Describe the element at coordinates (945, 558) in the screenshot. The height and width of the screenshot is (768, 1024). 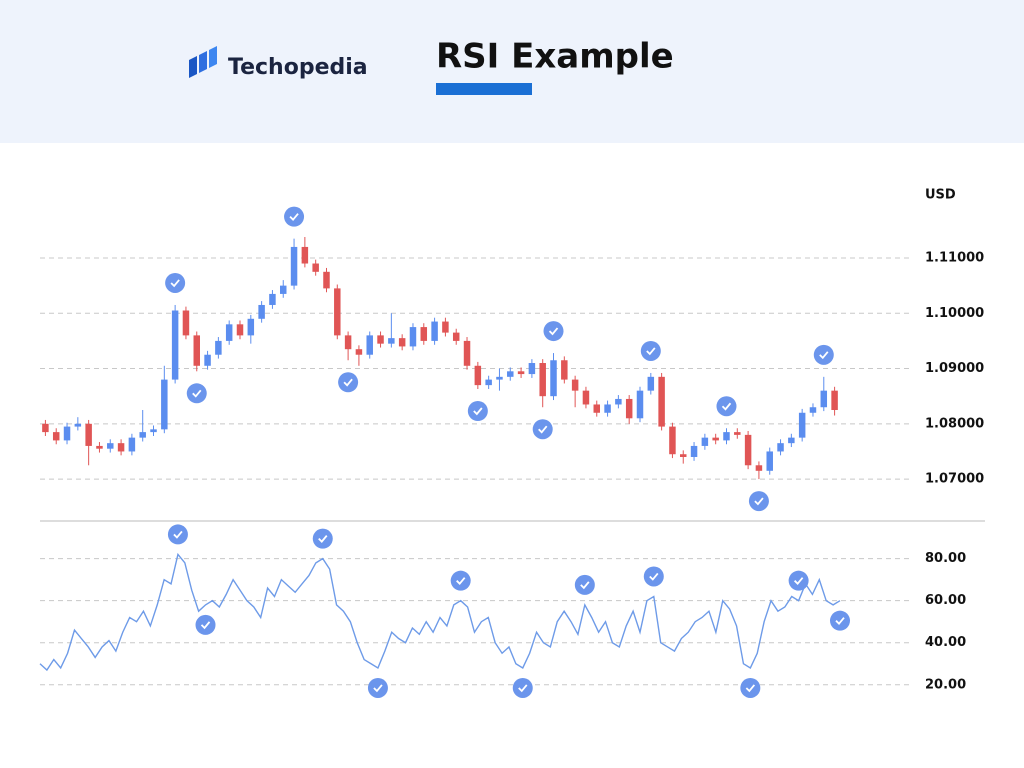
I see `y-tick-label: 80.00` at that location.